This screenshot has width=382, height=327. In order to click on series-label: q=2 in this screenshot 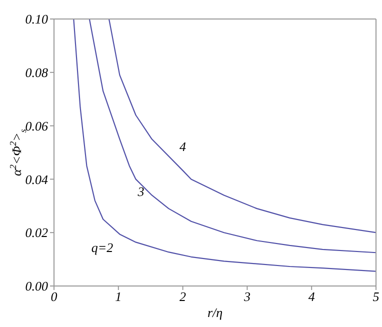, I will do `click(102, 248)`.